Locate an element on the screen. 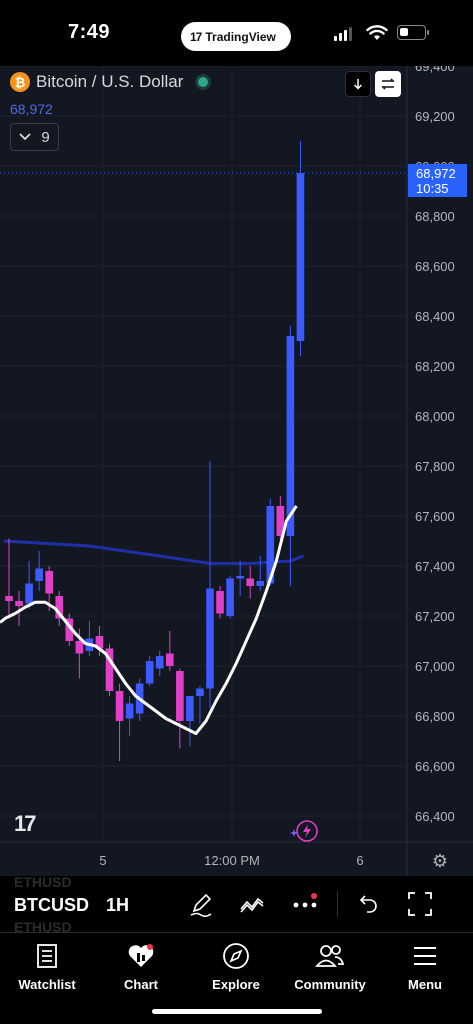  interval-button: 1H is located at coordinates (118, 905).